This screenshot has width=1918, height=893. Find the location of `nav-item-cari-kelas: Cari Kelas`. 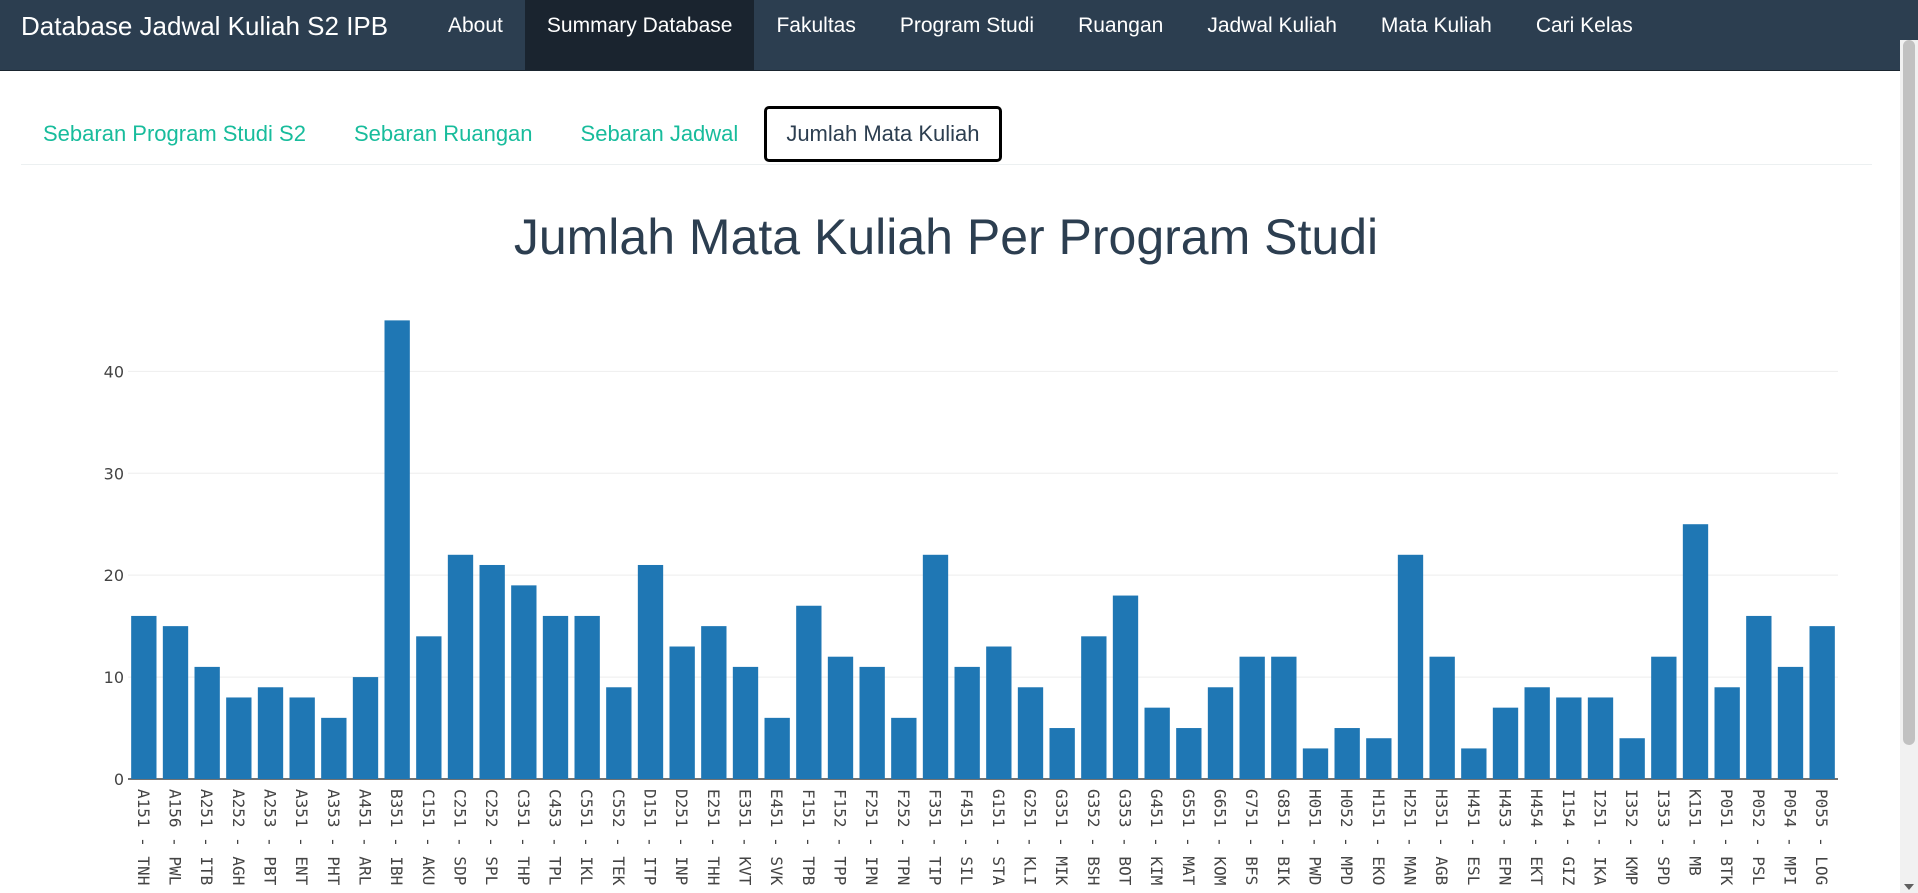

nav-item-cari-kelas: Cari Kelas is located at coordinates (1584, 25).